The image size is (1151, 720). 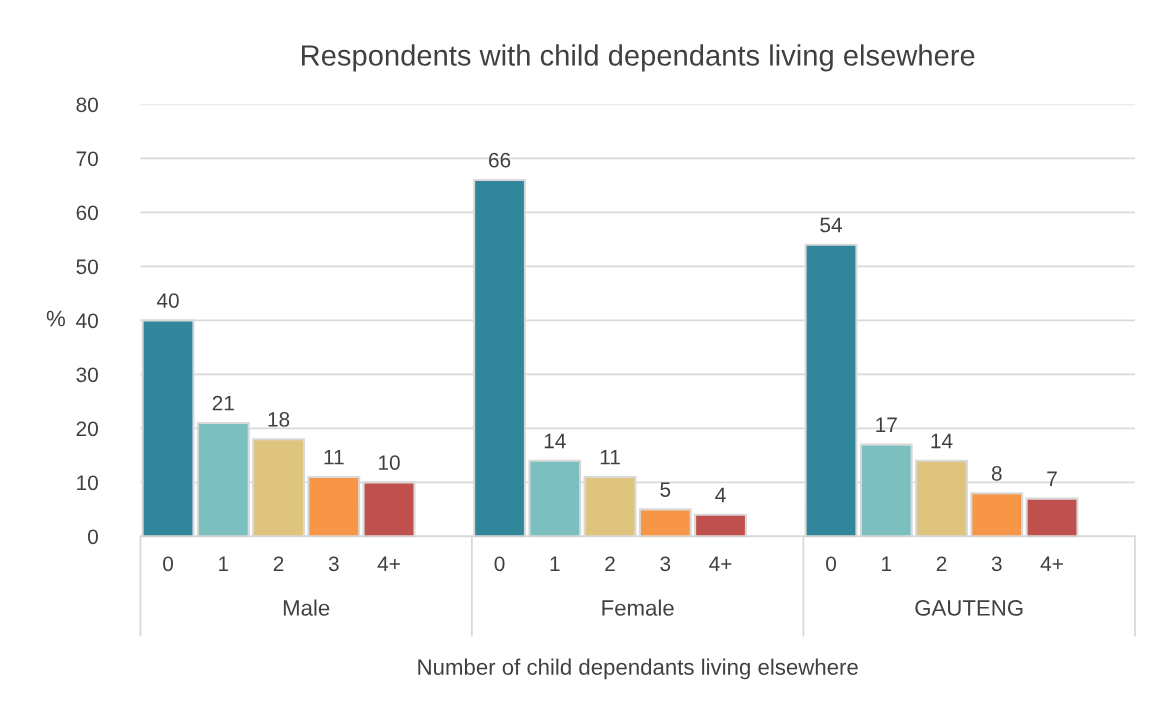 I want to click on data-label: 40, so click(x=167, y=300).